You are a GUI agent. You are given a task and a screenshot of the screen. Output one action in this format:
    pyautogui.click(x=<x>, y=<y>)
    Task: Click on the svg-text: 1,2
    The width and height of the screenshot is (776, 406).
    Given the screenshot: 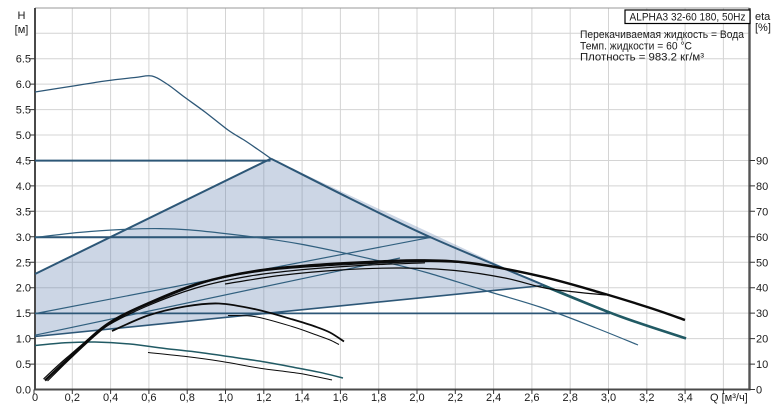 What is the action you would take?
    pyautogui.click(x=263, y=398)
    